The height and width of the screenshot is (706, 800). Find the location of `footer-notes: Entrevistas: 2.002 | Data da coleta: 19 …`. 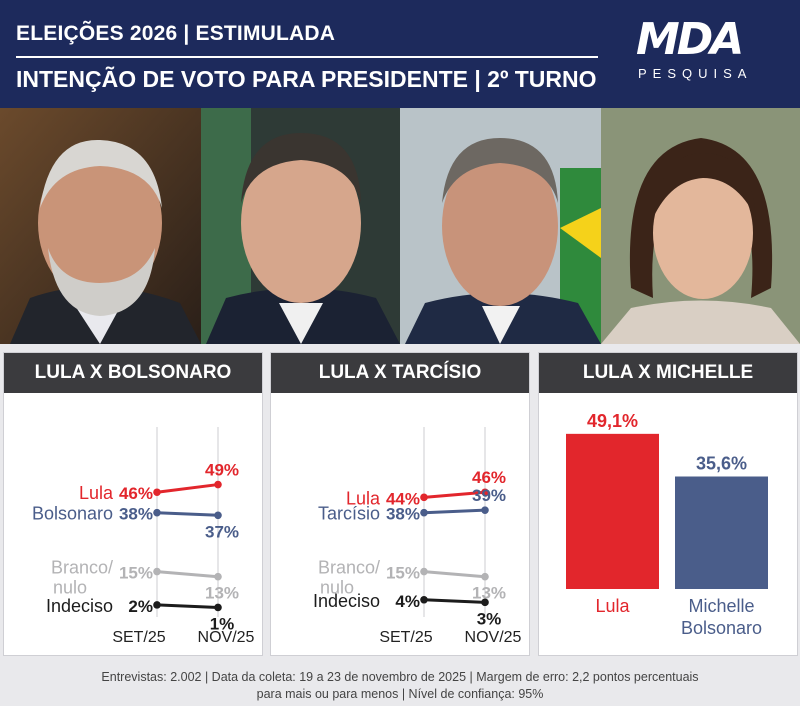

footer-notes: Entrevistas: 2.002 | Data da coleta: 19 … is located at coordinates (400, 685).